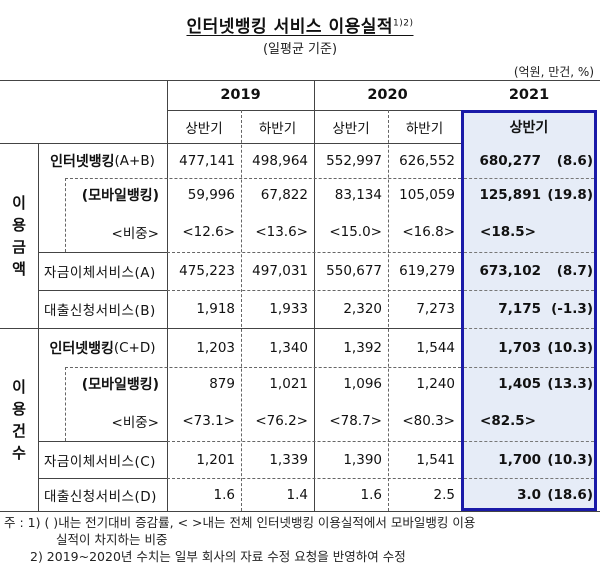 This screenshot has width=600, height=573. I want to click on unit-label: (억원, 만건, %), so click(553, 72).